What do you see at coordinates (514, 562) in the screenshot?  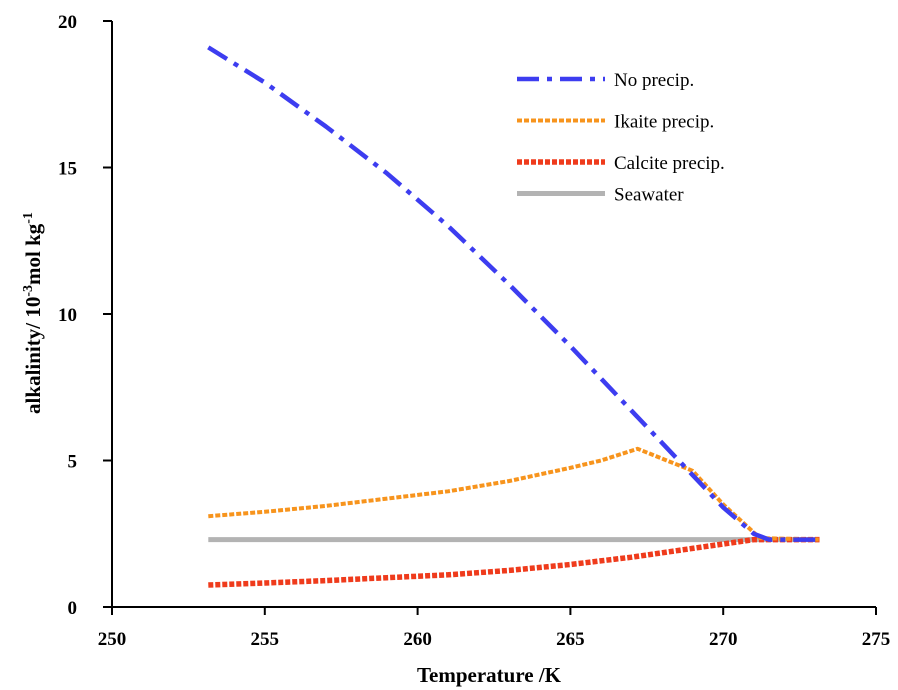 I see `series-line-calcite-precip` at bounding box center [514, 562].